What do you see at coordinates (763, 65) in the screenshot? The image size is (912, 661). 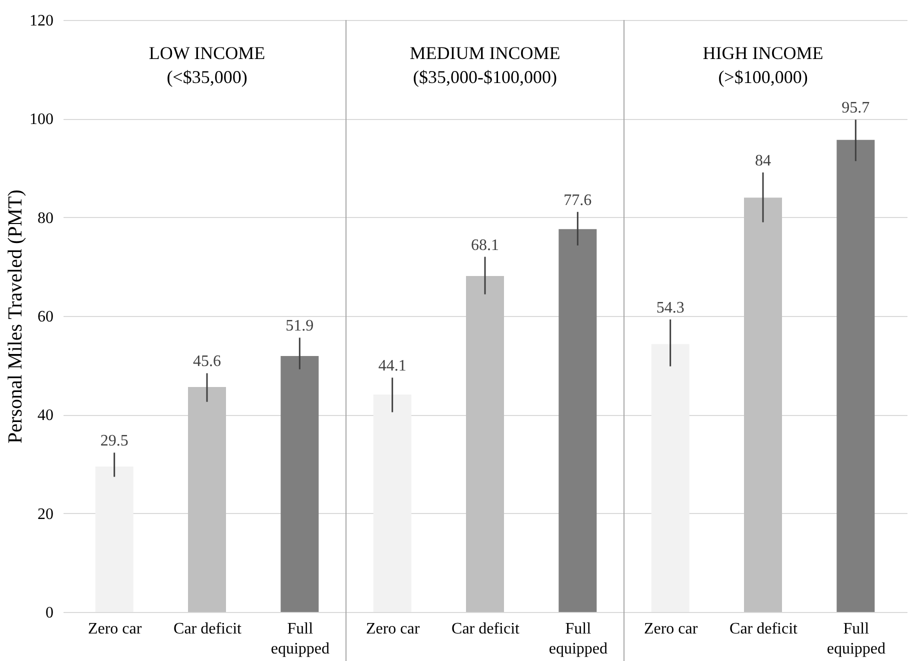 I see `annotation: HIGH INCOME (>$100,000)` at bounding box center [763, 65].